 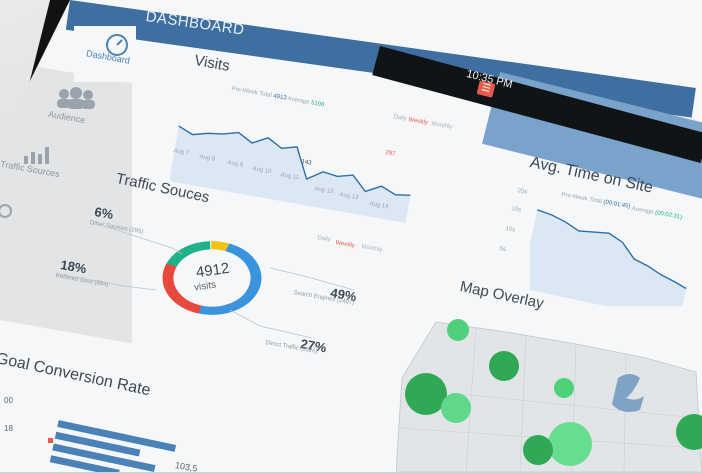 What do you see at coordinates (117, 45) in the screenshot?
I see `speedometer-icon` at bounding box center [117, 45].